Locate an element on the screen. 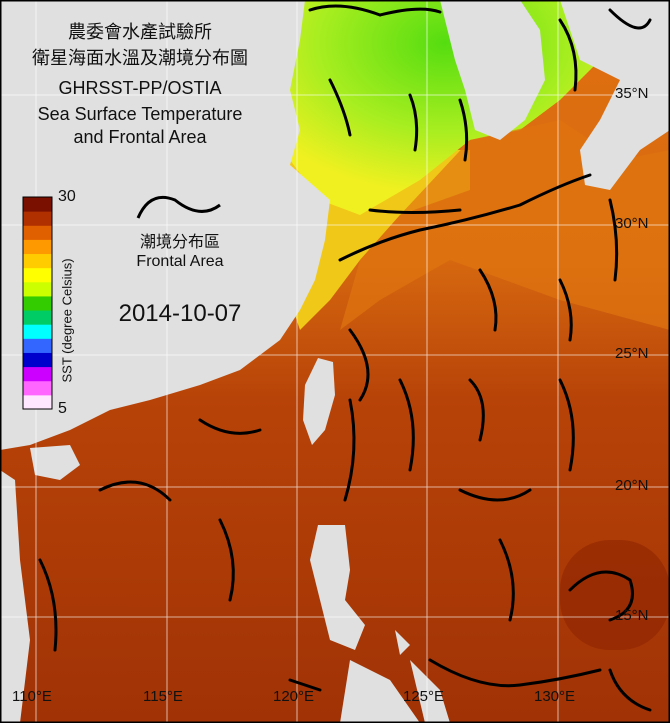 The height and width of the screenshot is (723, 670). taiwan is located at coordinates (319, 401).